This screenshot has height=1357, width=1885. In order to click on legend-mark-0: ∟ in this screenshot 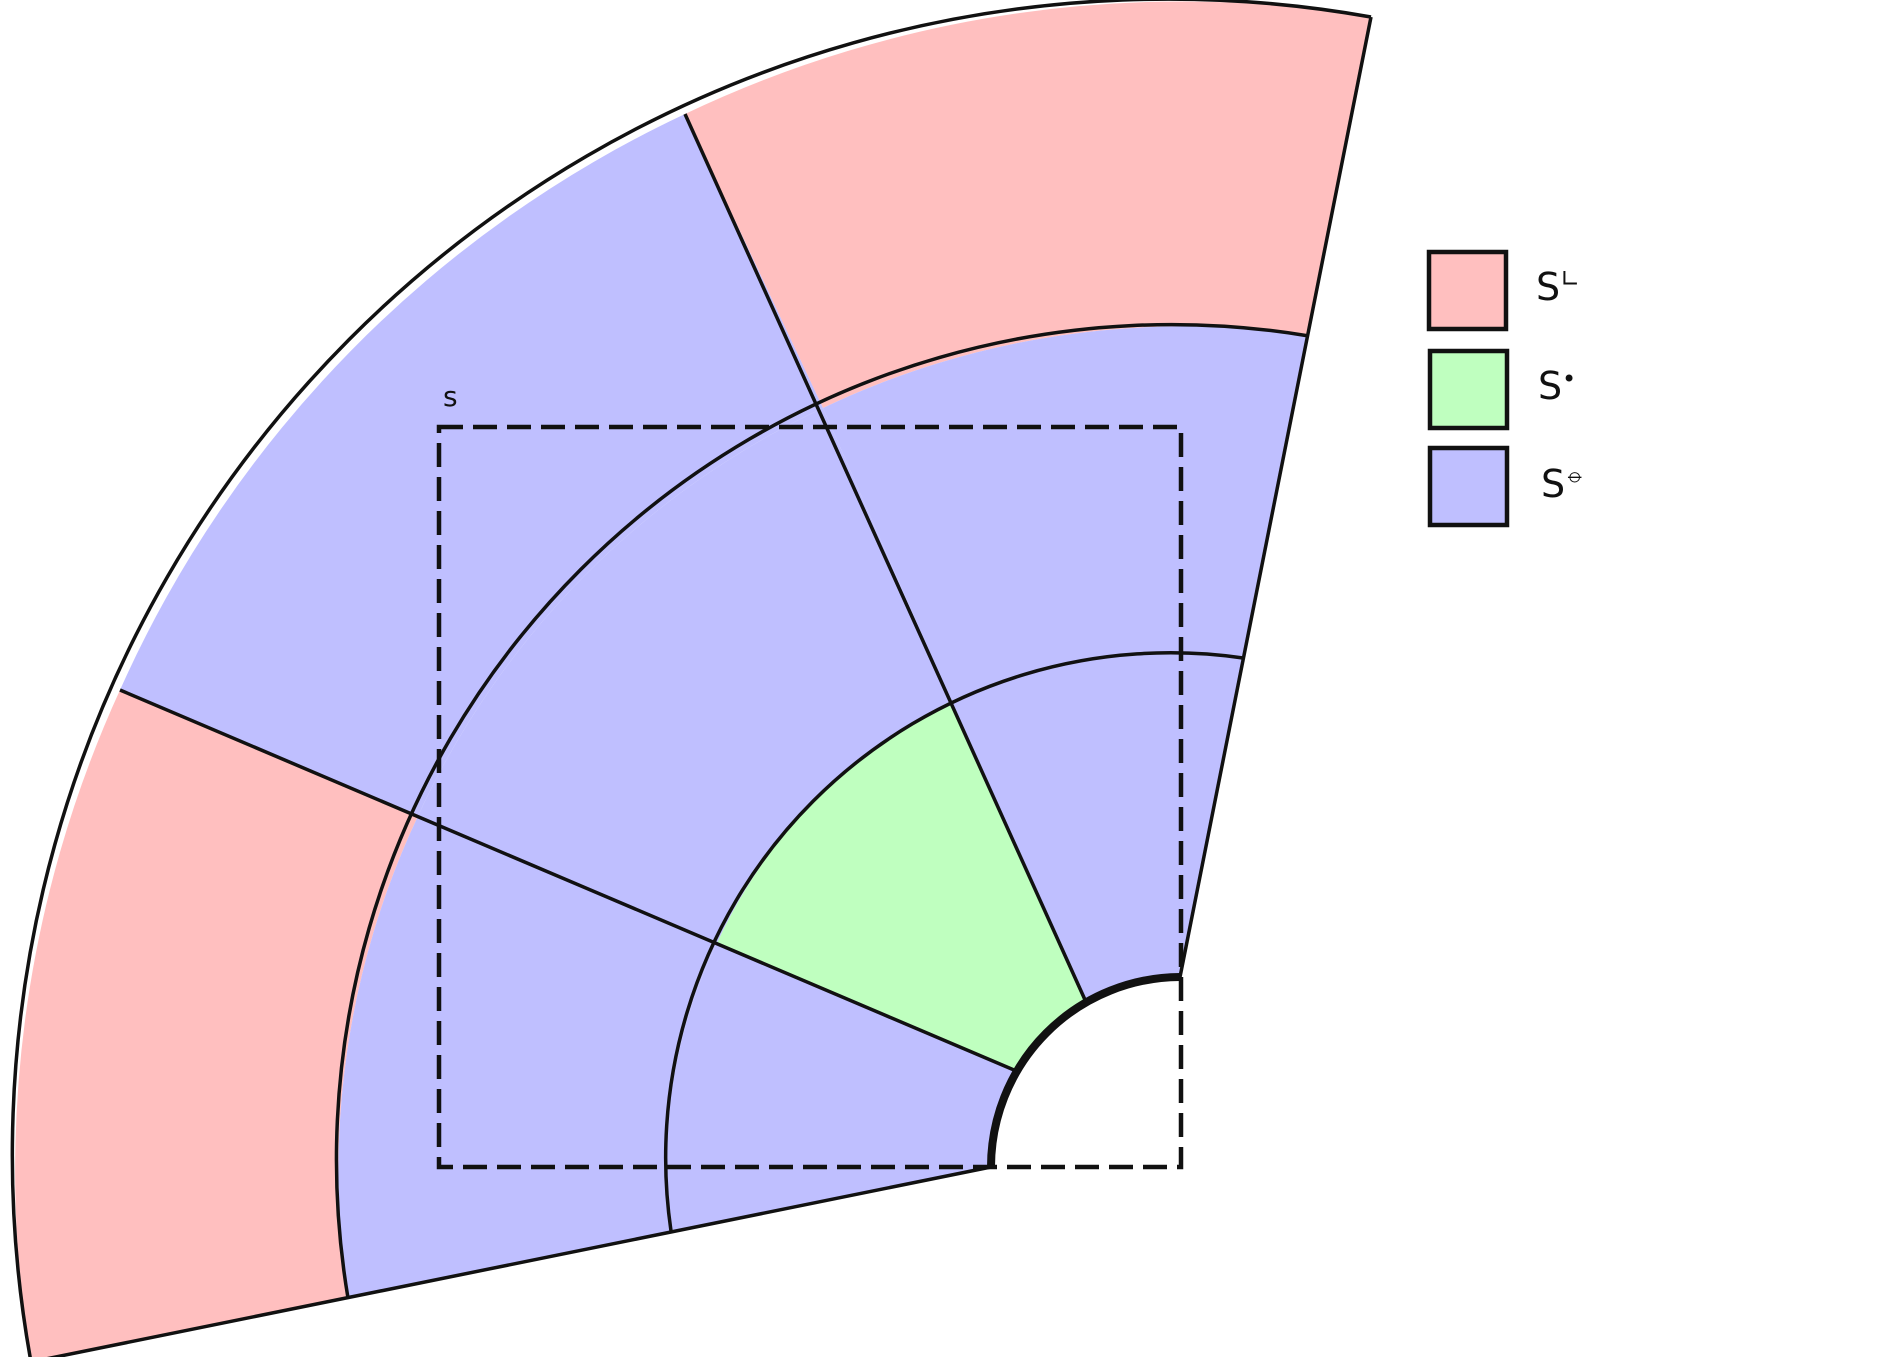, I will do `click(1570, 279)`.